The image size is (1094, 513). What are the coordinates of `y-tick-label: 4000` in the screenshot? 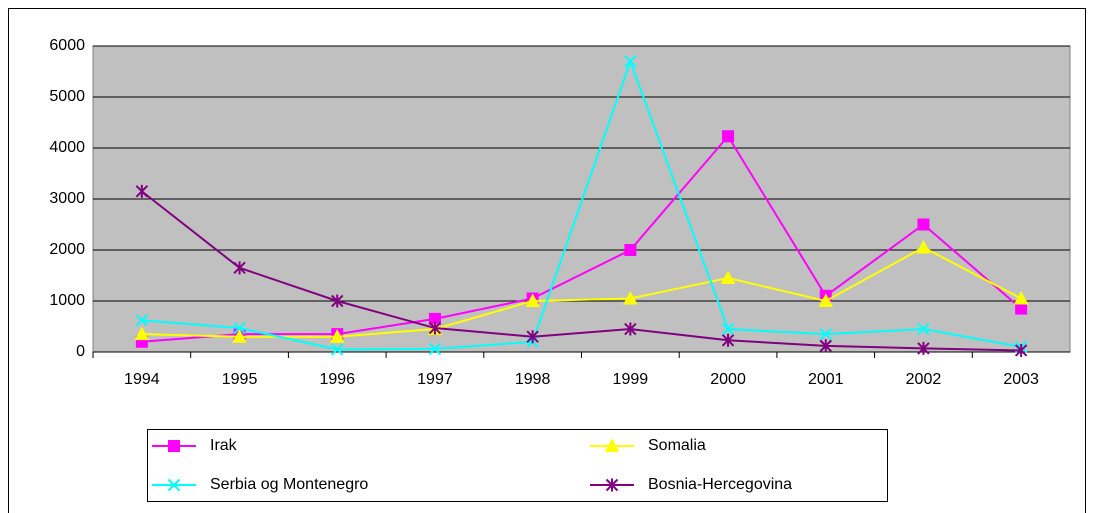 It's located at (67, 147).